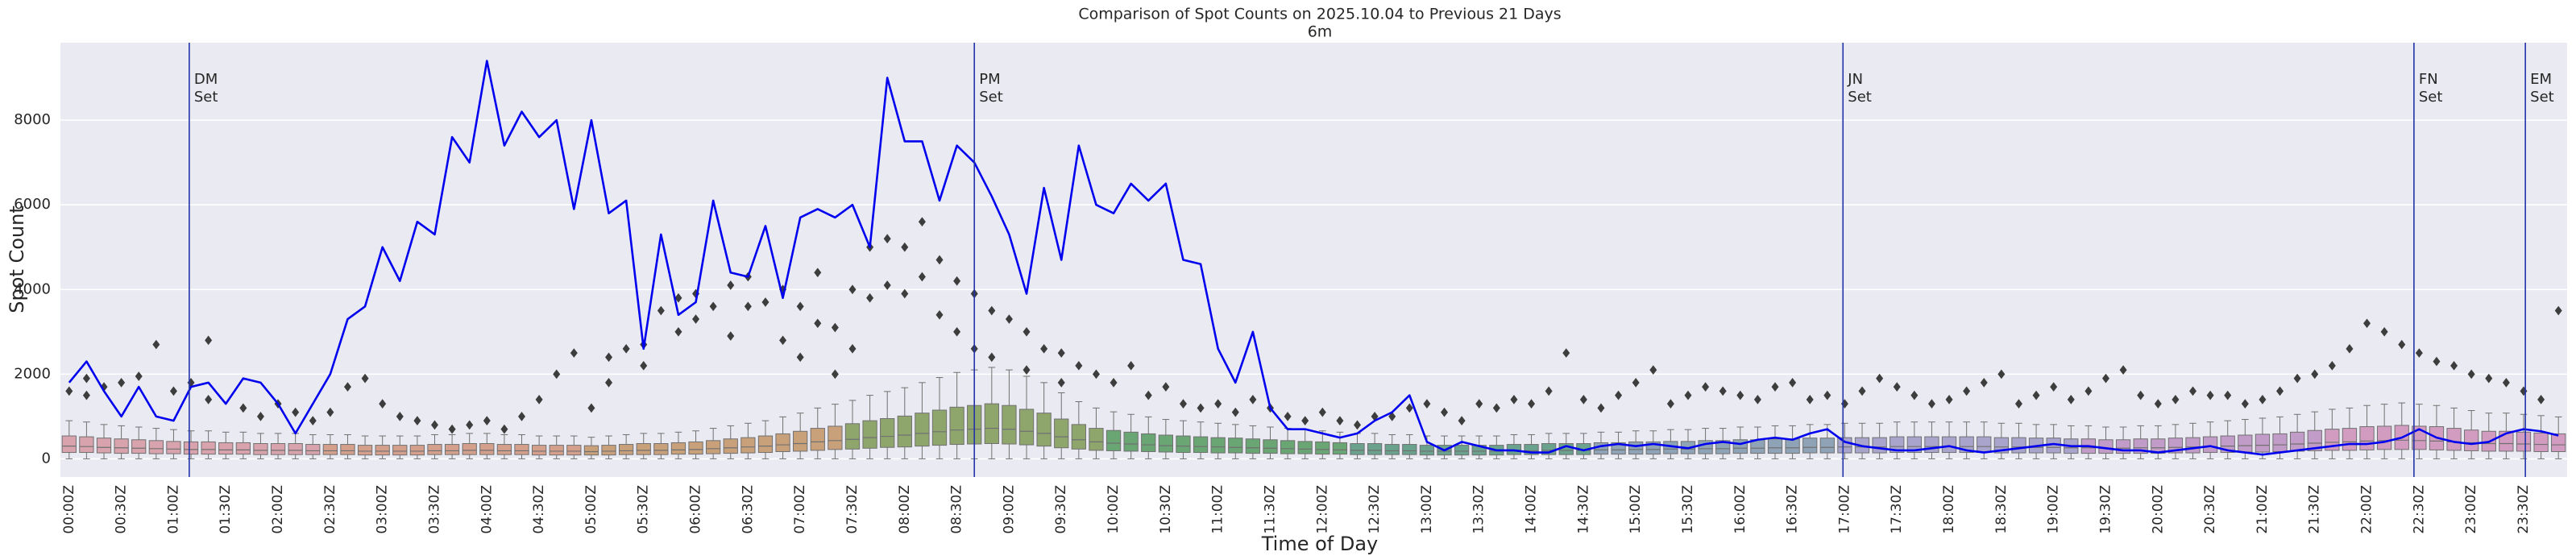 The image size is (2576, 560). What do you see at coordinates (2419, 509) in the screenshot?
I see `x-tick-label: 22:30Z` at bounding box center [2419, 509].